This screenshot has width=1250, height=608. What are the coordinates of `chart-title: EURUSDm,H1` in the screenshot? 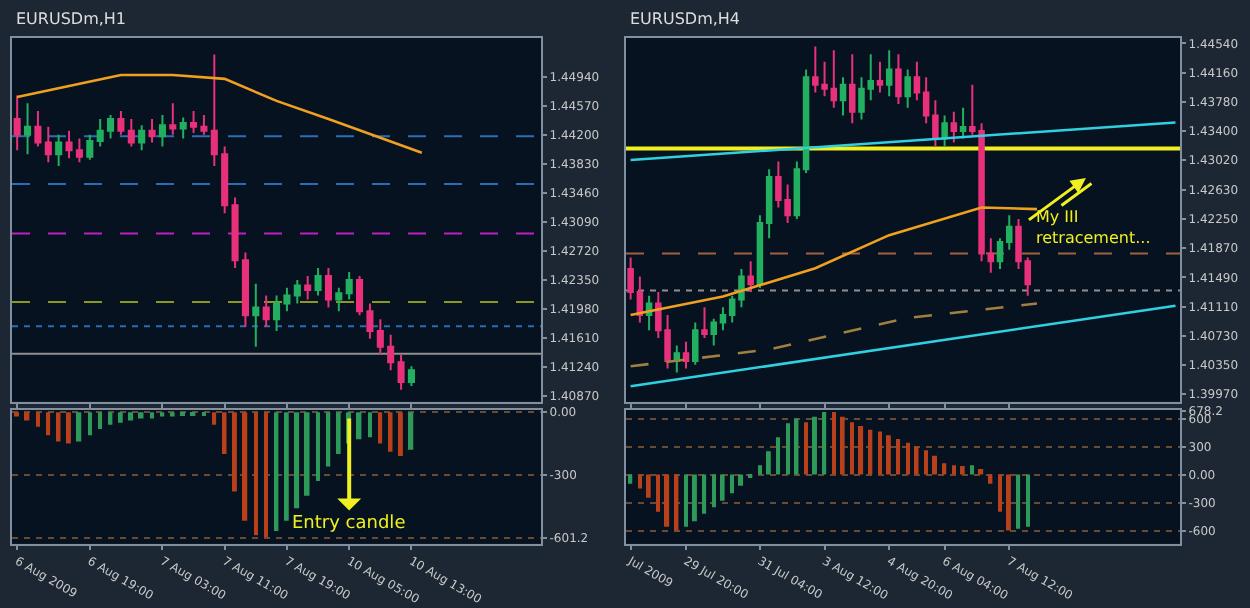 It's located at (71, 19).